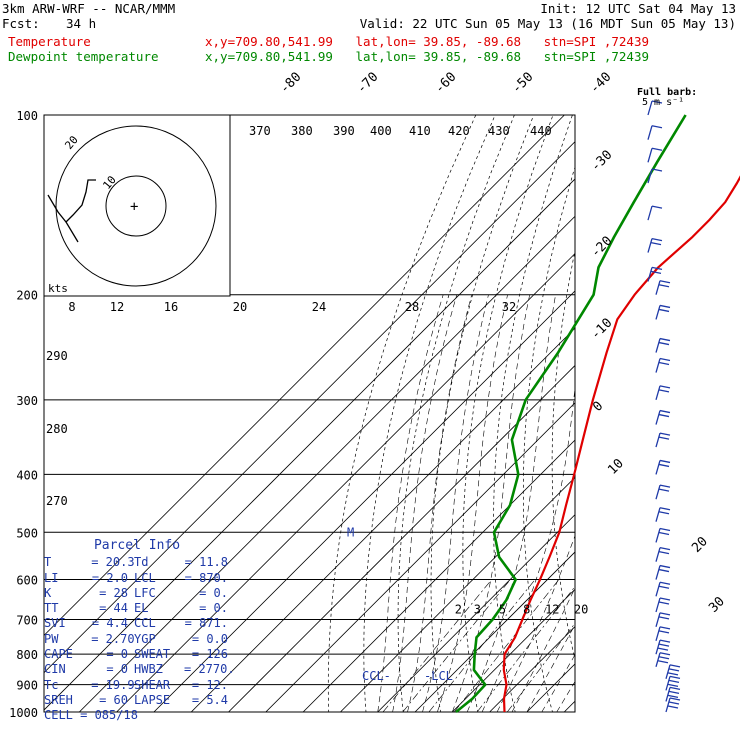 The height and width of the screenshot is (740, 740). I want to click on parcel-row: TT = 44 EL = 0., so click(137, 608).